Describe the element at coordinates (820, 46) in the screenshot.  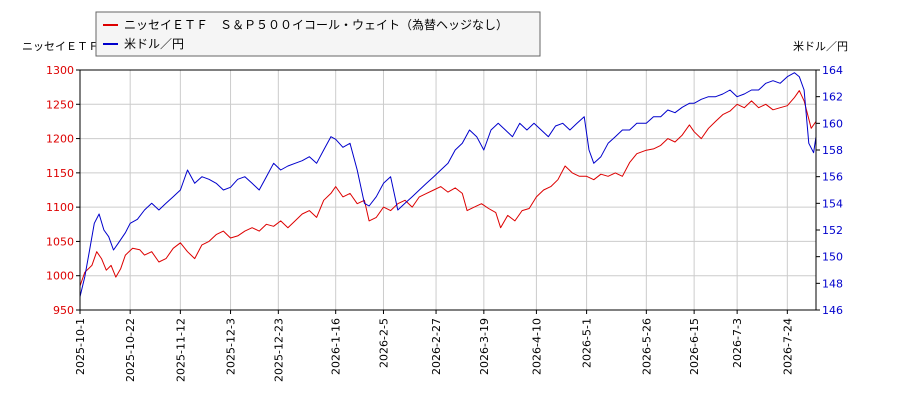
I see `right-axis-title: 米ドル／円` at that location.